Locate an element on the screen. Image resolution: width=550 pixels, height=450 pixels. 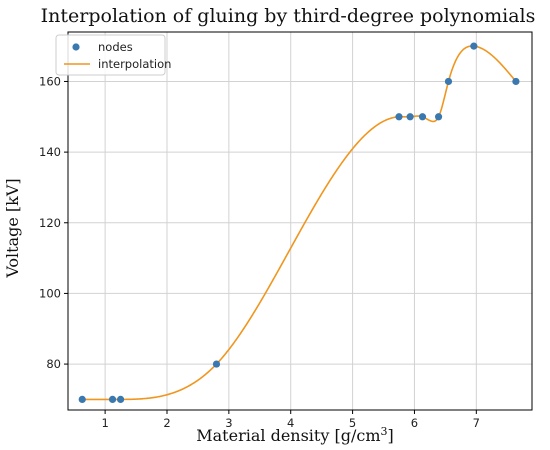
y-tick-label: 120 is located at coordinates (50, 223).